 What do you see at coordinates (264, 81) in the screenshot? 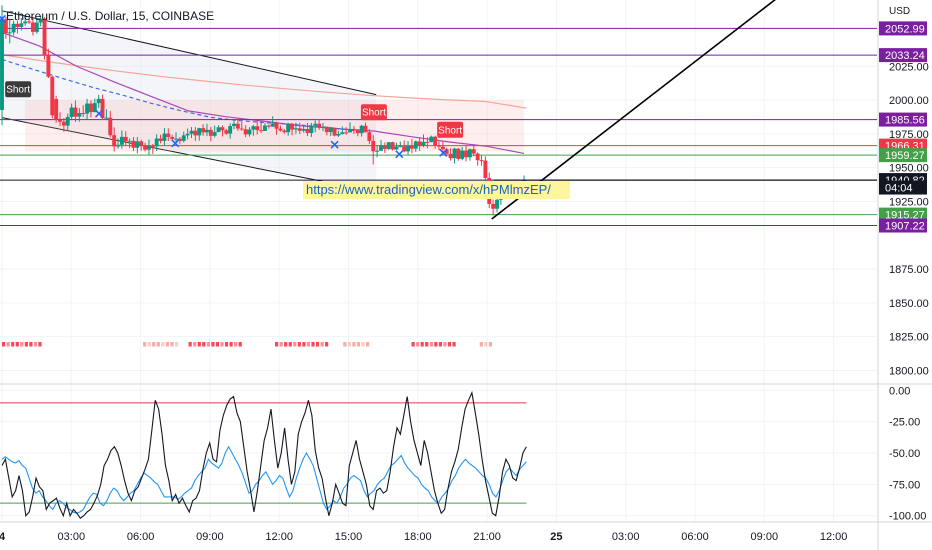
I see `moving-average-line` at bounding box center [264, 81].